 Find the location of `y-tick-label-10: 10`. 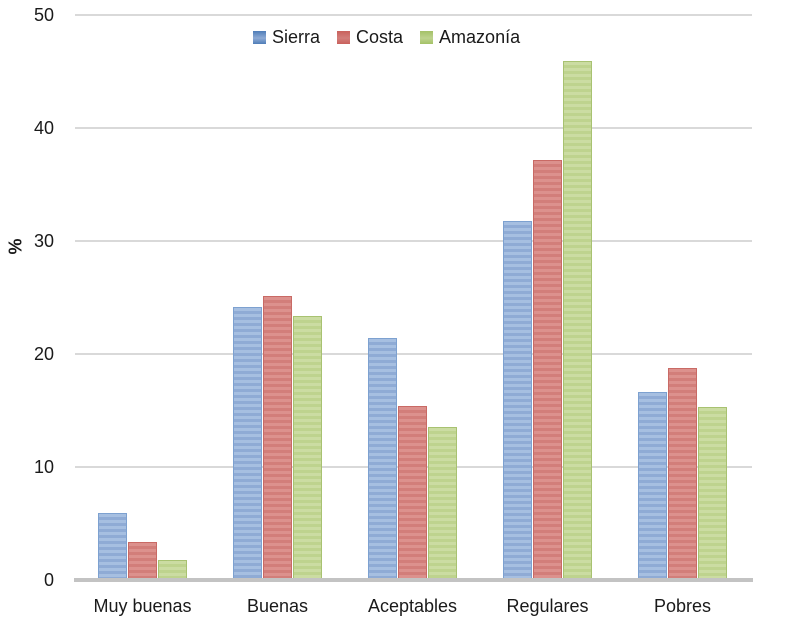

y-tick-label-10: 10 is located at coordinates (43, 467).